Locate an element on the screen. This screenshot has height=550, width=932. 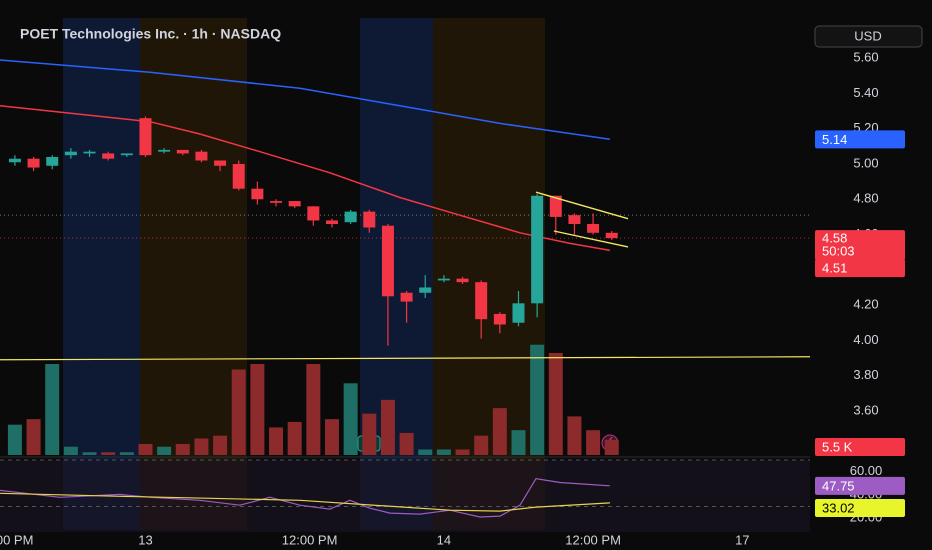
x-axis: 12:00 PM 13 12:00 PM 14 12:00 PM 17 is located at coordinates (375, 539).